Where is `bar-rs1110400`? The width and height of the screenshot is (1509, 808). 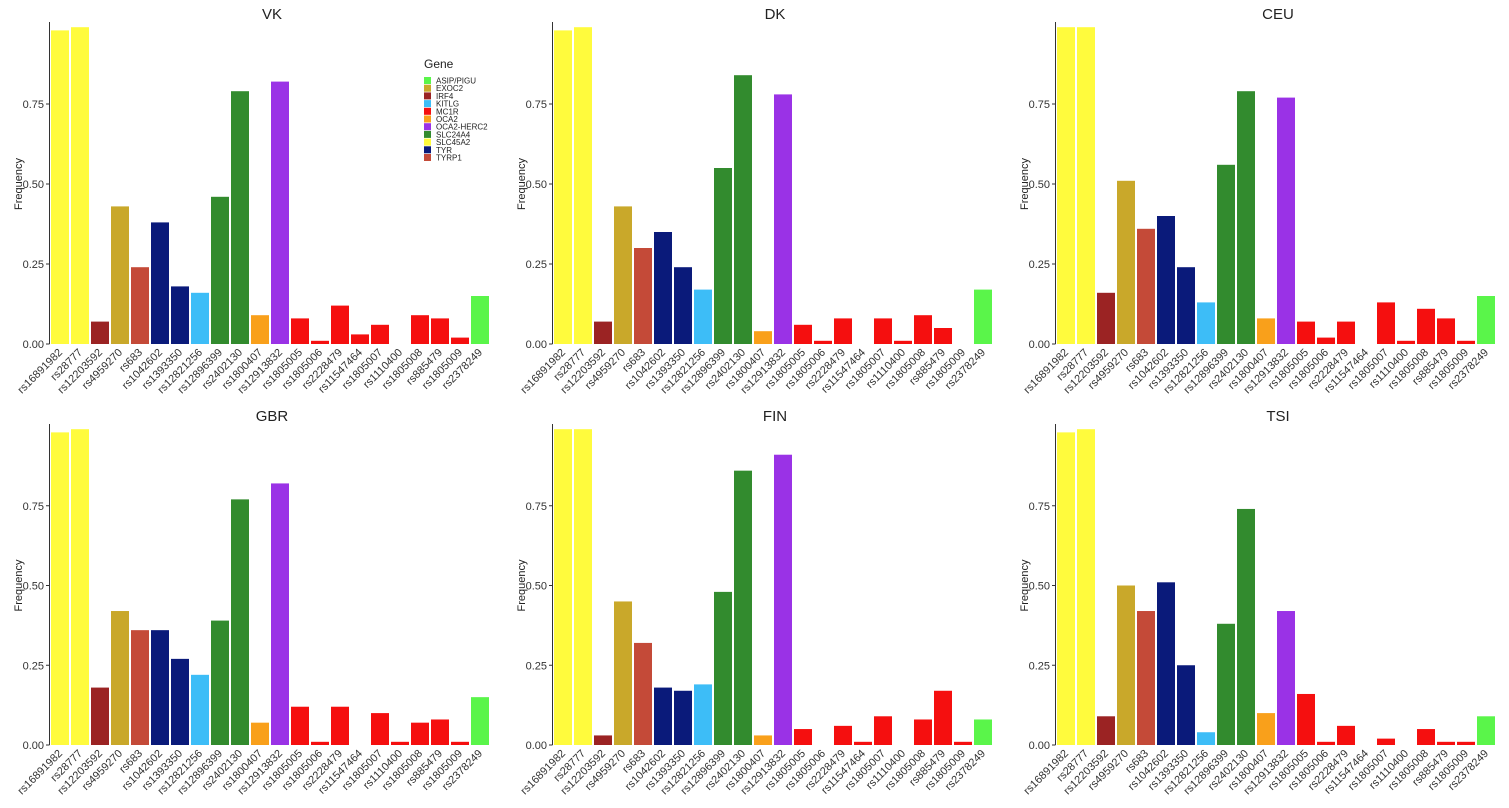
bar-rs1110400 is located at coordinates (400, 743).